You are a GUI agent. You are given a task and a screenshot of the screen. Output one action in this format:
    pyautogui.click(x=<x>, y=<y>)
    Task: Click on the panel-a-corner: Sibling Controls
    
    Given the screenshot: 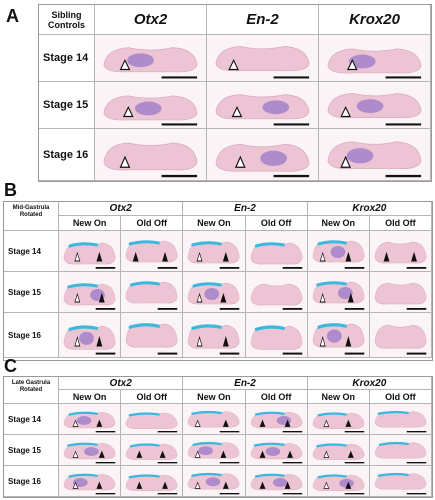 What is the action you would take?
    pyautogui.click(x=67, y=20)
    